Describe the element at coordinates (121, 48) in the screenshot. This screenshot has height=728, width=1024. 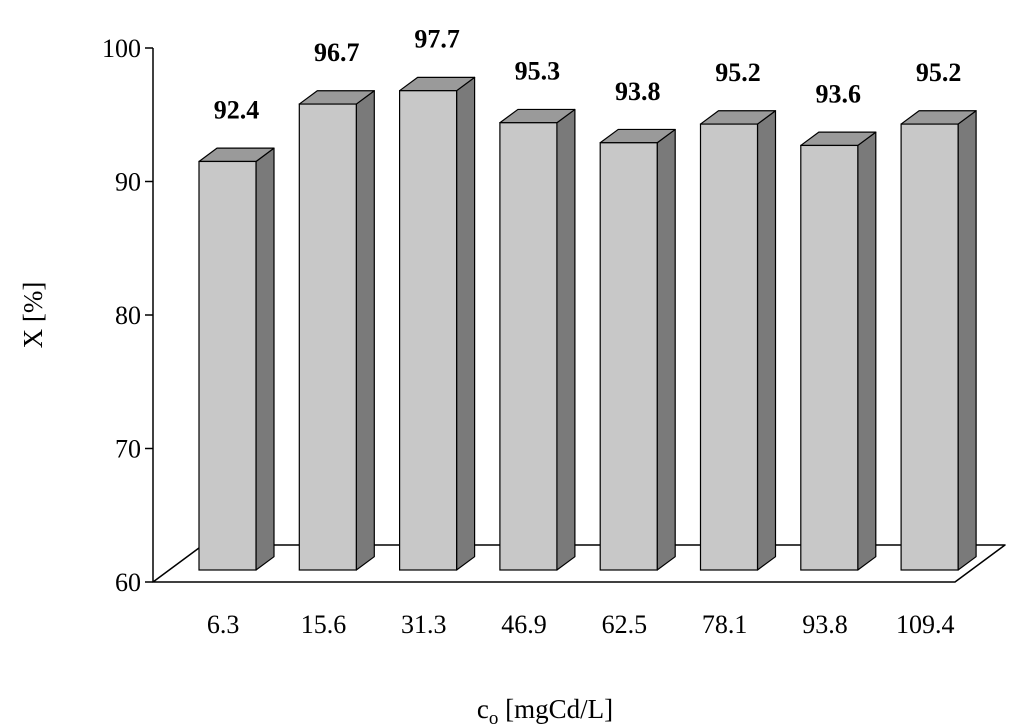
I see `y-tick-label: 100` at that location.